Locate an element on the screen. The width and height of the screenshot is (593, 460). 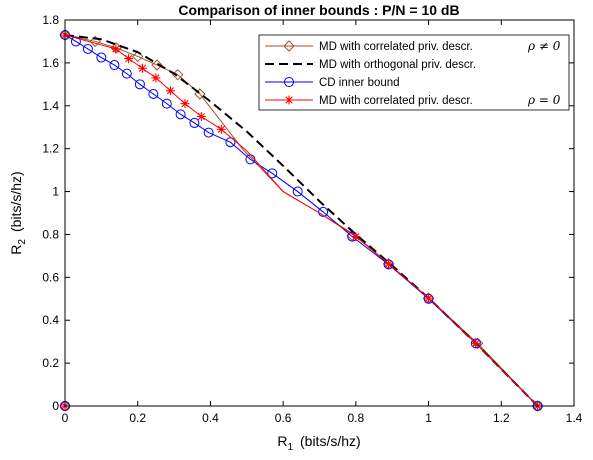
y-tick-label: 0 is located at coordinates (55, 406).